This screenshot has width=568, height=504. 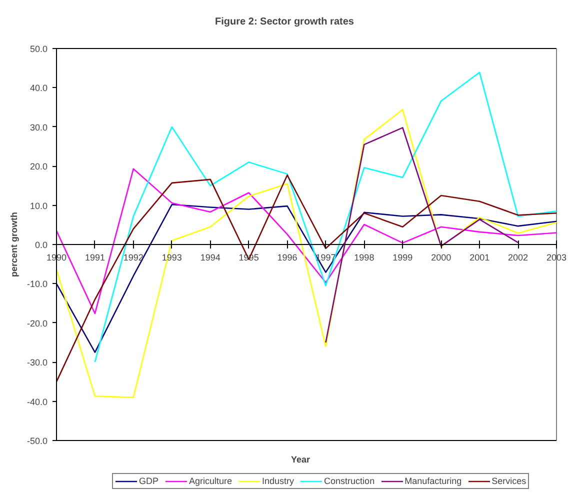 What do you see at coordinates (37, 441) in the screenshot?
I see `y-tick-label: -50.0` at bounding box center [37, 441].